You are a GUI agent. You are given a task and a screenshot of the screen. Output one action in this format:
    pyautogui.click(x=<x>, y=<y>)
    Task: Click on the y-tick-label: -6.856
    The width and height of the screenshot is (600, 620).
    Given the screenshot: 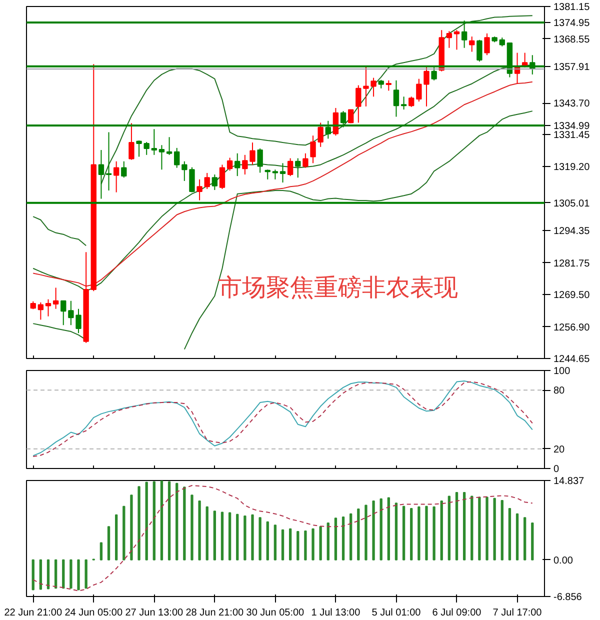 What is the action you would take?
    pyautogui.click(x=568, y=597)
    